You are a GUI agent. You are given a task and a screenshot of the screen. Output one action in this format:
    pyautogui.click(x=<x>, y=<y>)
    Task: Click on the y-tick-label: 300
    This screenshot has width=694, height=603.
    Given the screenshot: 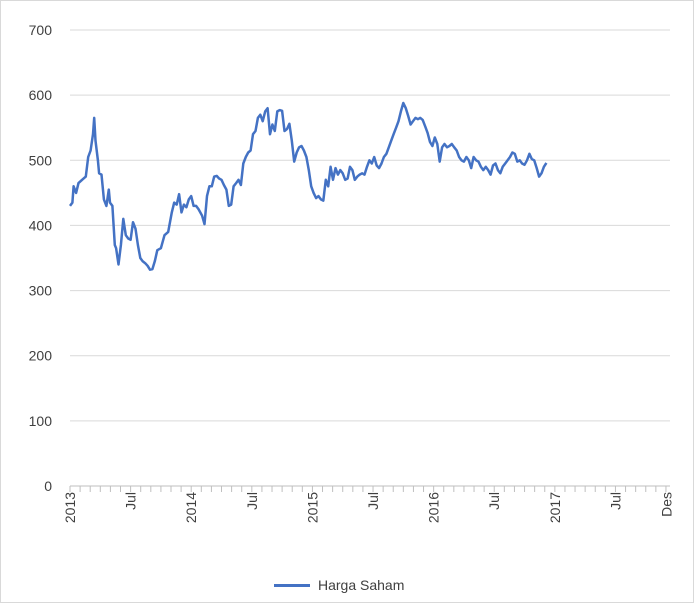 What is the action you would take?
    pyautogui.click(x=41, y=291)
    